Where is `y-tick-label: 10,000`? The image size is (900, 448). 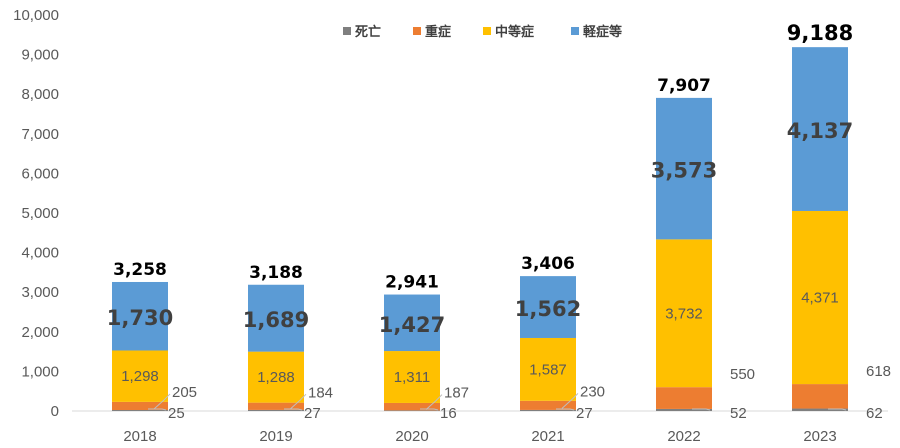 y-tick-label: 10,000 is located at coordinates (36, 15).